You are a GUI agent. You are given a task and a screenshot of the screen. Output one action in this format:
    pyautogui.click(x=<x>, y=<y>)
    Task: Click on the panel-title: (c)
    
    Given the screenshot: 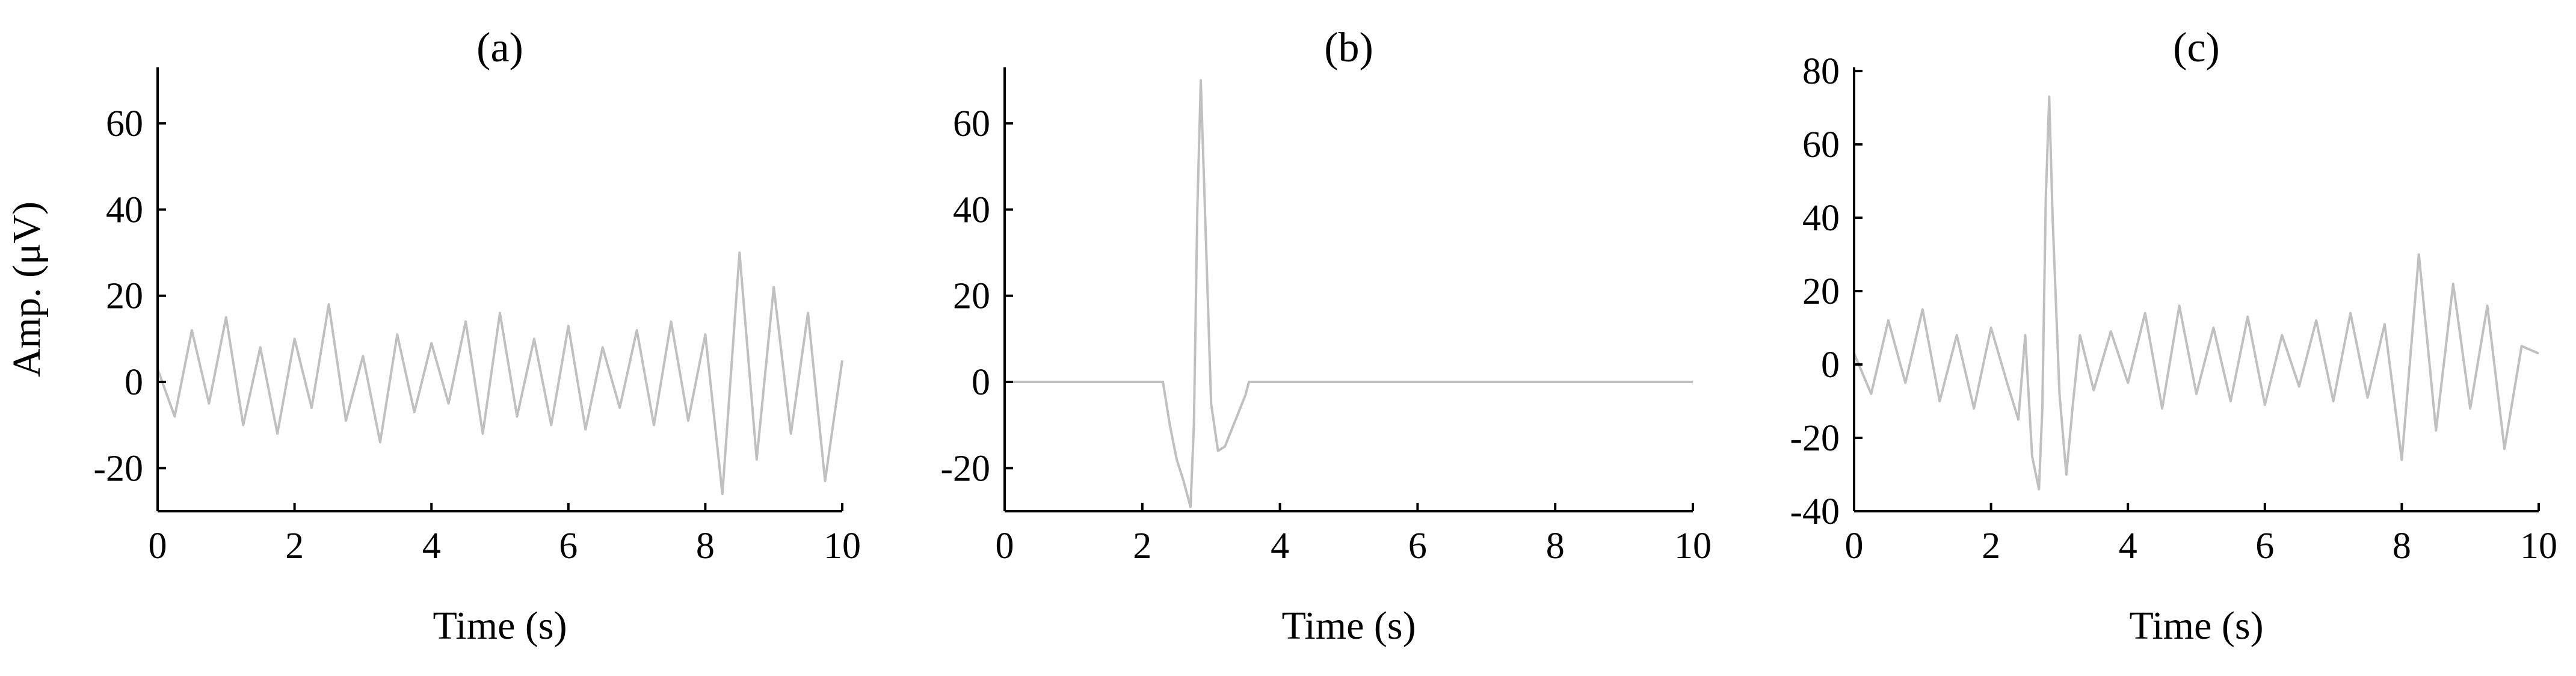 What is the action you would take?
    pyautogui.click(x=2196, y=48)
    